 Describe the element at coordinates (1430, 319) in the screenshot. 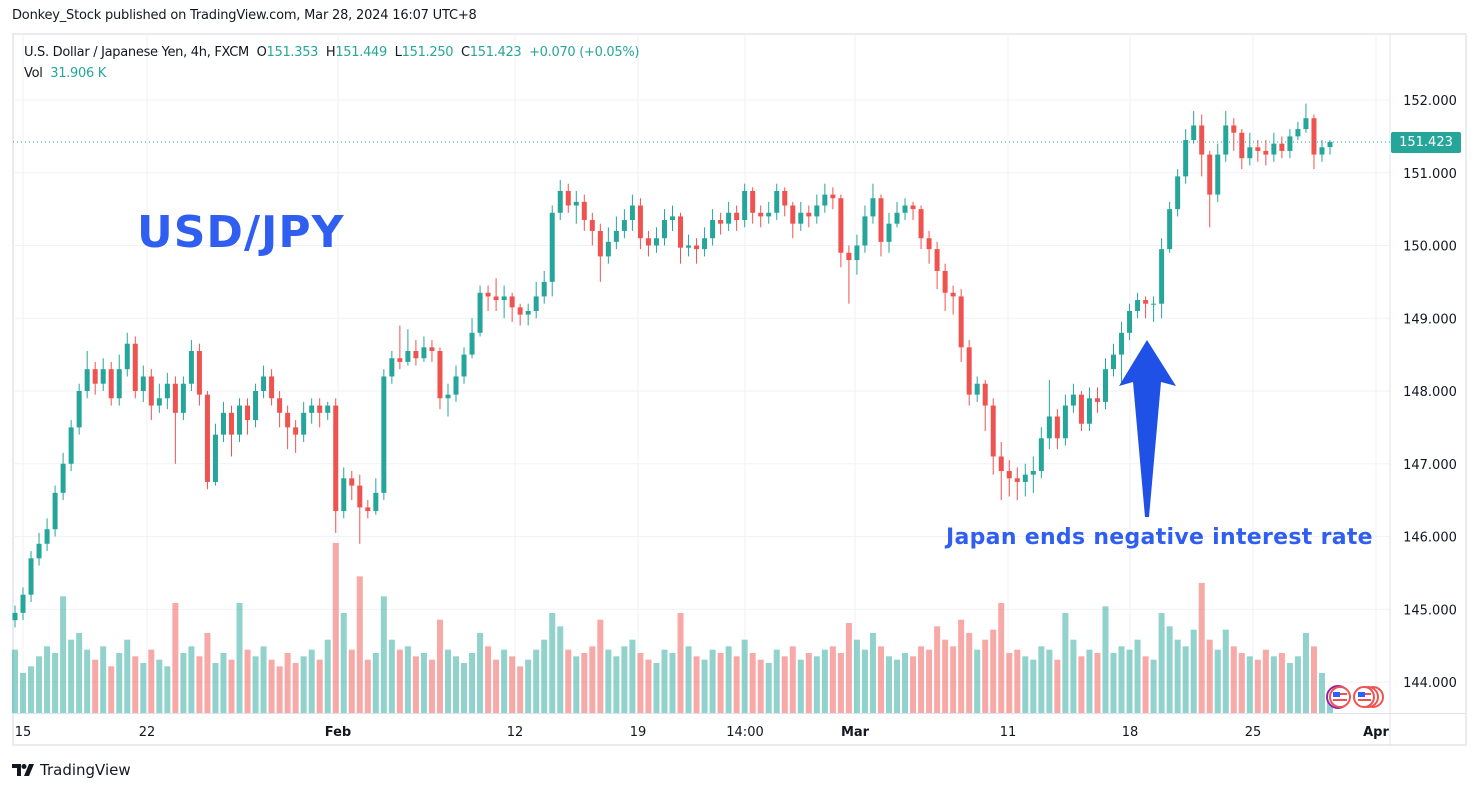

I see `price-tick-label: 149.000` at that location.